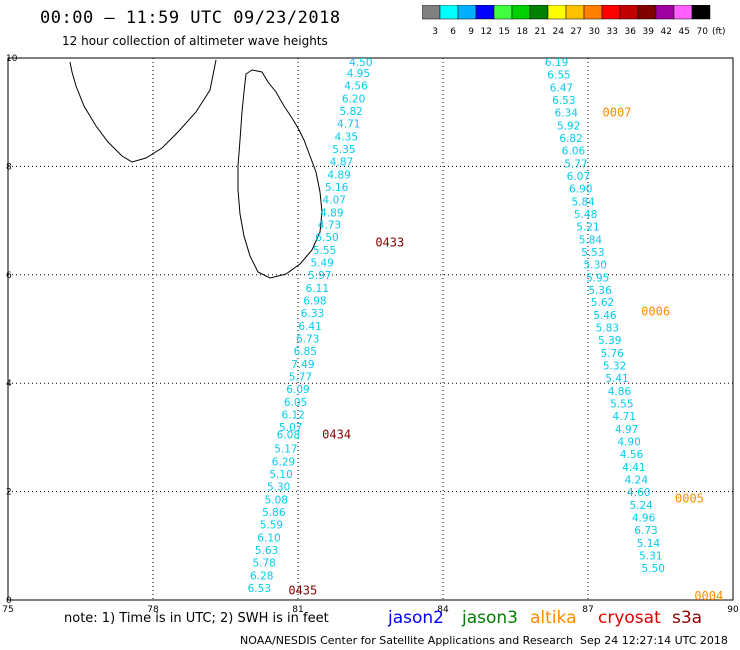  Describe the element at coordinates (283, 463) in the screenshot. I see `swh-value-label: 6.29` at that location.